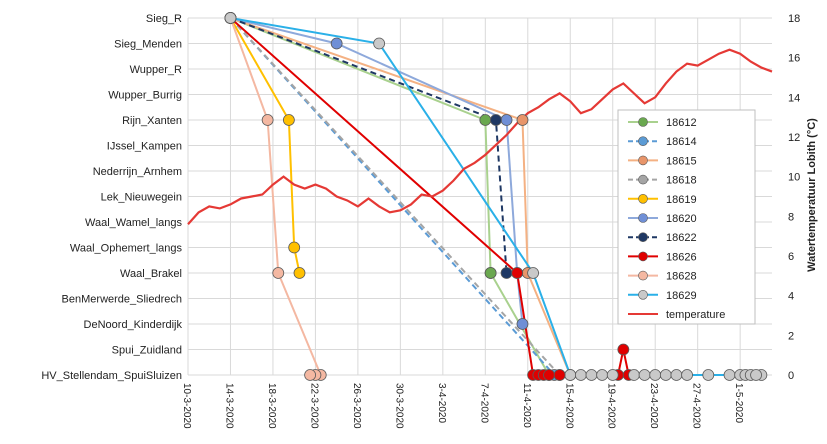  I want to click on x-tick-label: 15-4-2020, so click(568, 406).